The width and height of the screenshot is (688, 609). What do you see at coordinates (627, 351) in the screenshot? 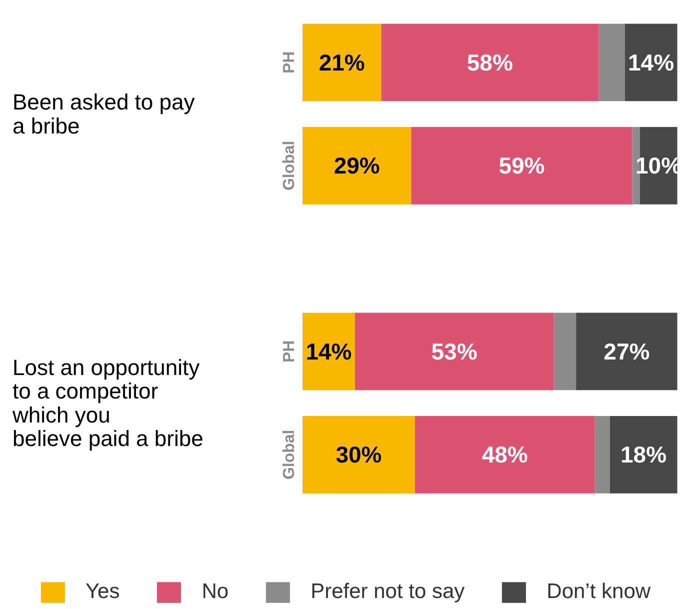
I see `data-label: 27%` at bounding box center [627, 351].